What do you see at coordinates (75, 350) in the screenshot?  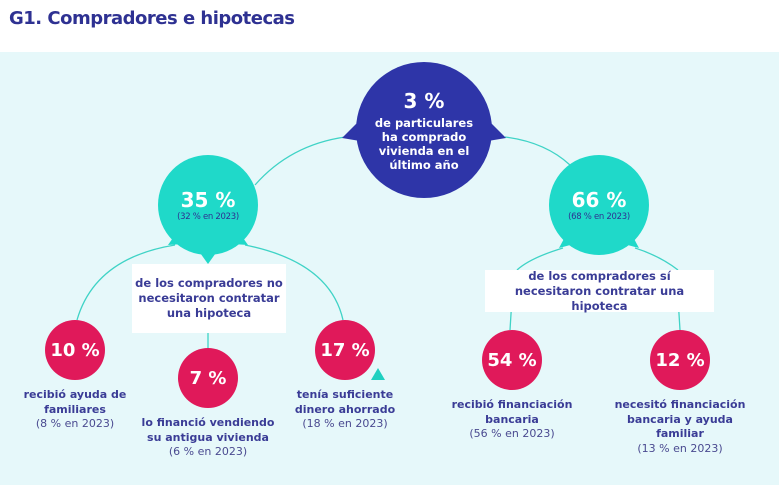 I see `stat-bubble-family-help: 10 %` at bounding box center [75, 350].